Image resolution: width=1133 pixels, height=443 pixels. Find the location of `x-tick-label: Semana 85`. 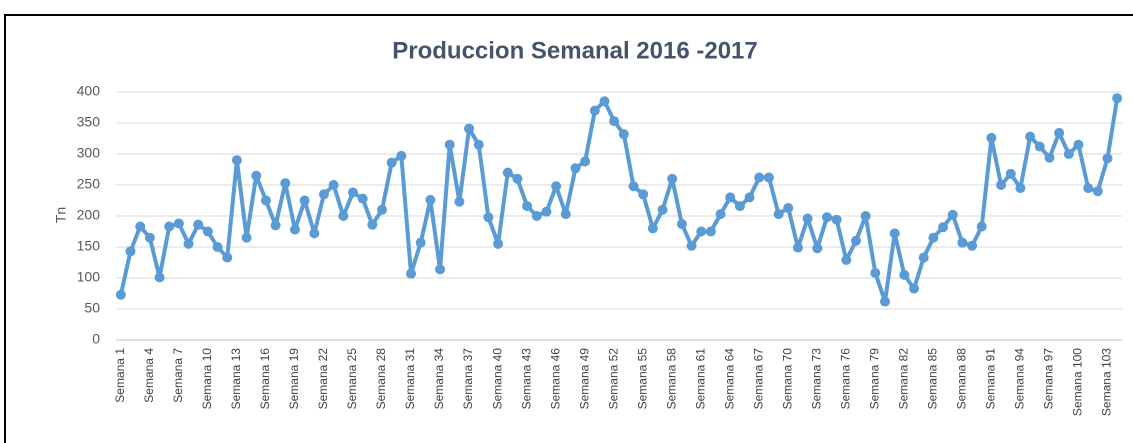

x-tick-label: Semana 85 is located at coordinates (933, 379).